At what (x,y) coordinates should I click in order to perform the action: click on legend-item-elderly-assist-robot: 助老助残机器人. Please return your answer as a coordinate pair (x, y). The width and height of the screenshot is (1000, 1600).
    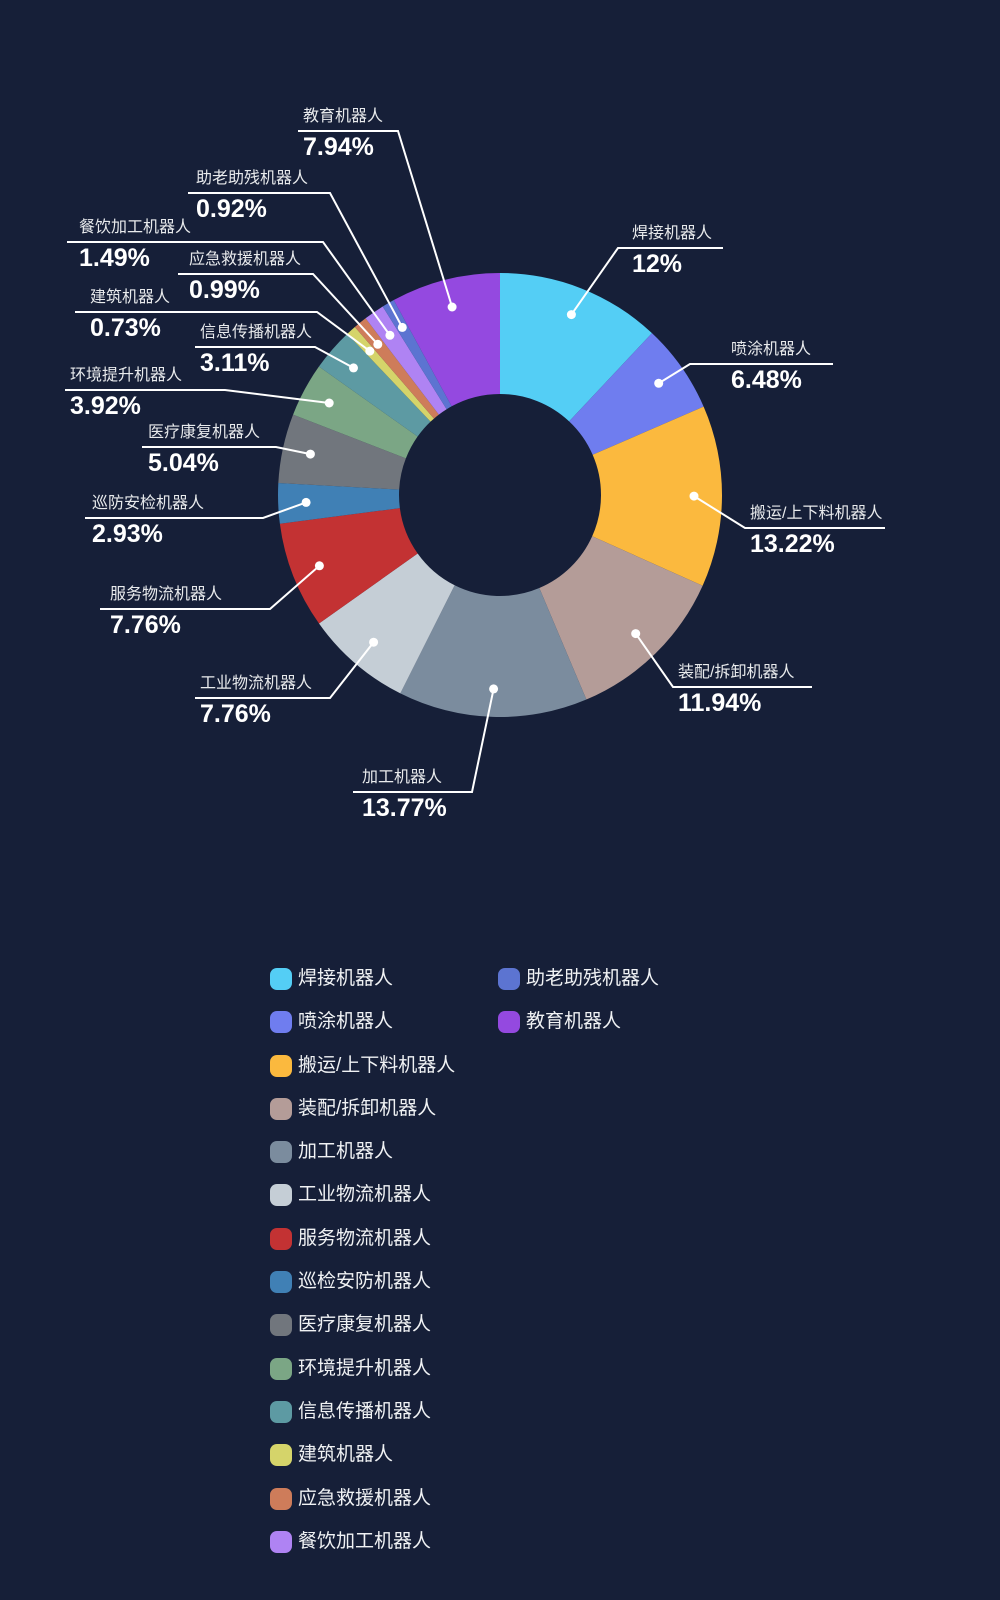
    Looking at the image, I should click on (578, 979).